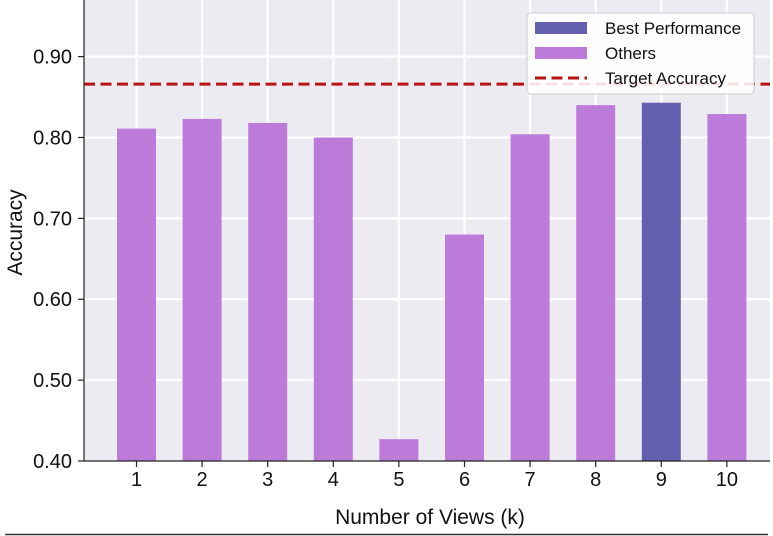 The width and height of the screenshot is (773, 536). Describe the element at coordinates (630, 53) in the screenshot. I see `legend-label: Others` at that location.